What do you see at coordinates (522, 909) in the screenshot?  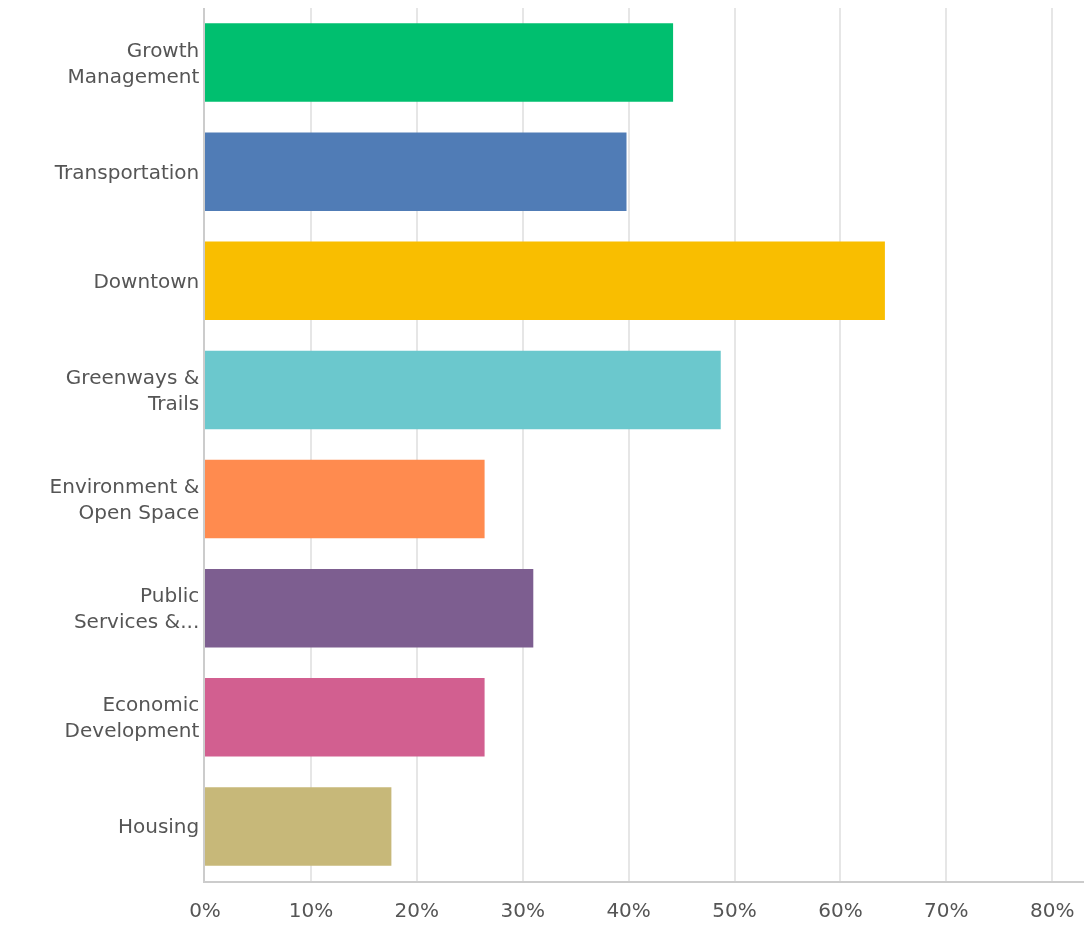 I see `x-tick-label: 30%` at bounding box center [522, 909].